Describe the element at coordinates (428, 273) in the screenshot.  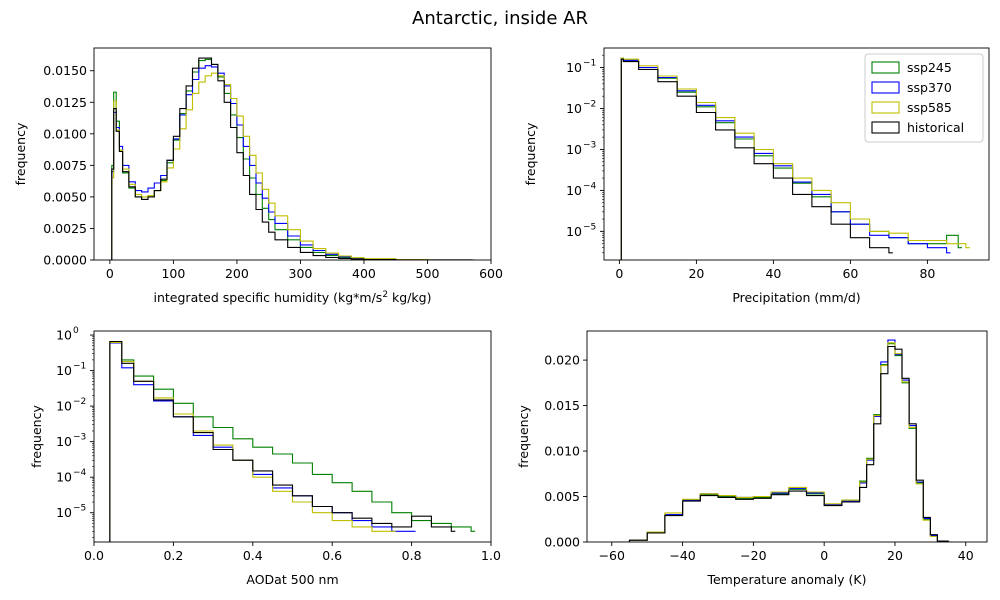
I see `x-tick-label: 500` at that location.